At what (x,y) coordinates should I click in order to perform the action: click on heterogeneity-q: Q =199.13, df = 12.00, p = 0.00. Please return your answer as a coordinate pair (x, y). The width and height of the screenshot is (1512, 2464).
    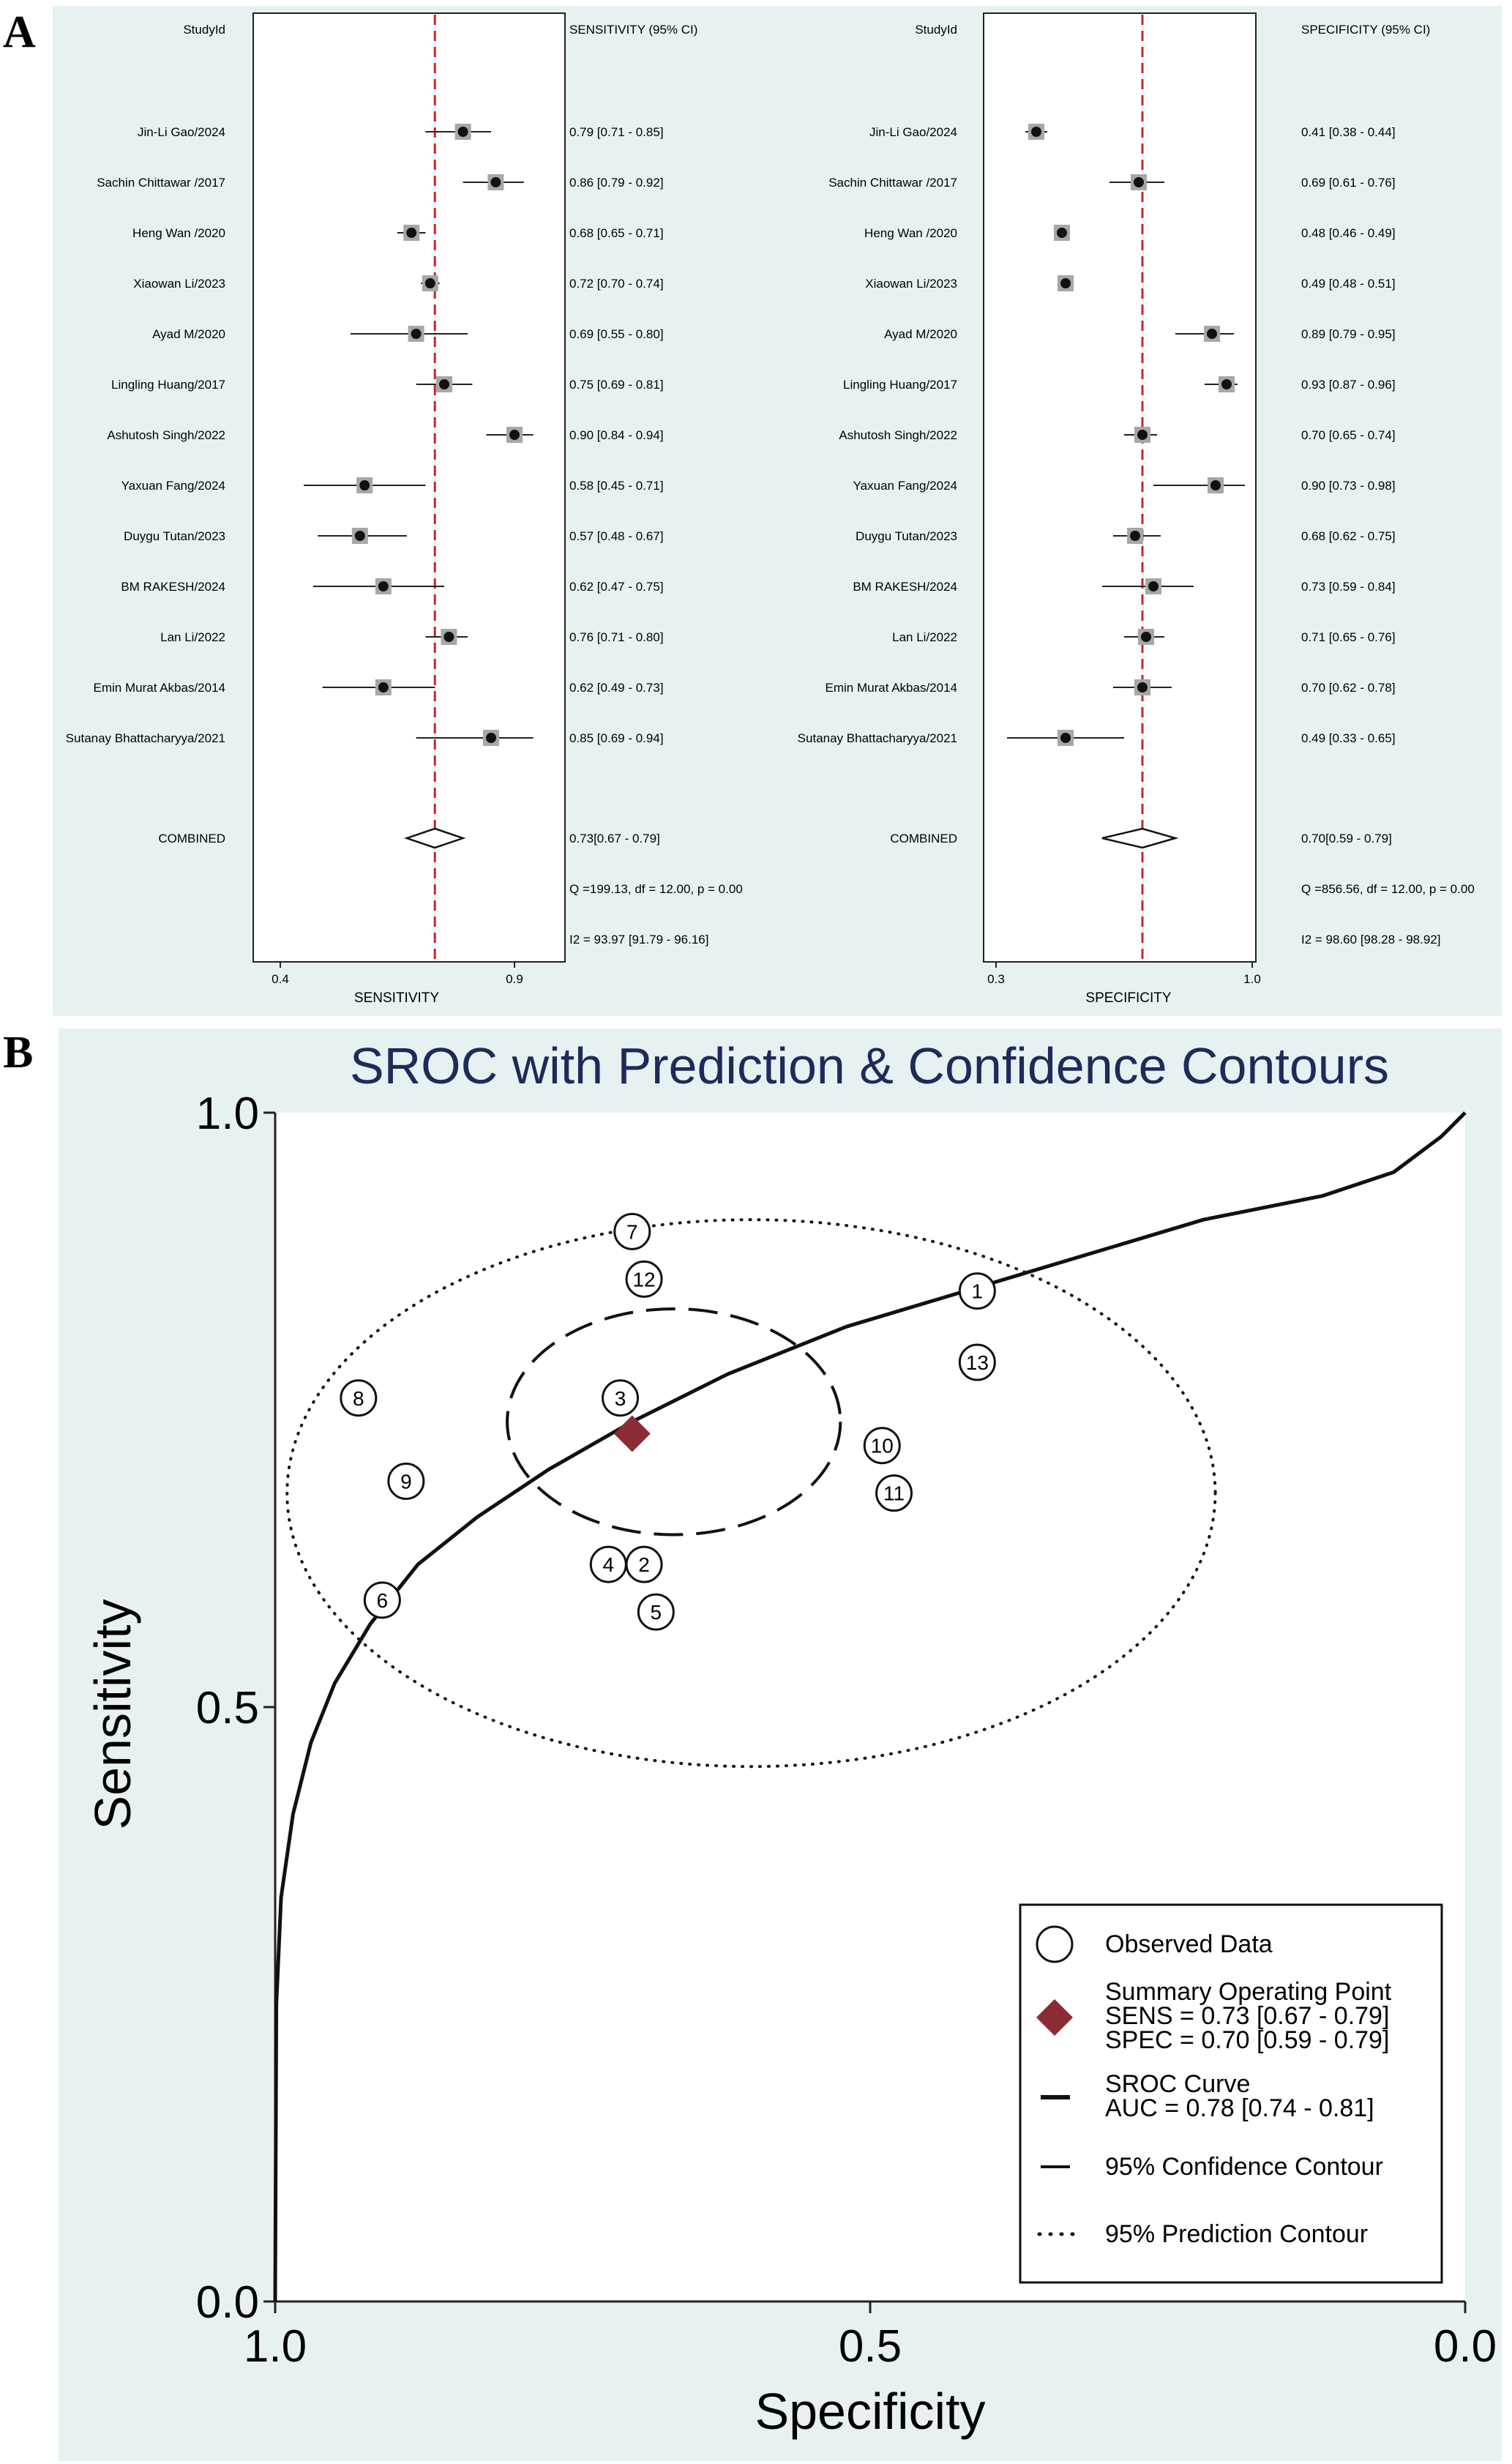
    Looking at the image, I should click on (656, 889).